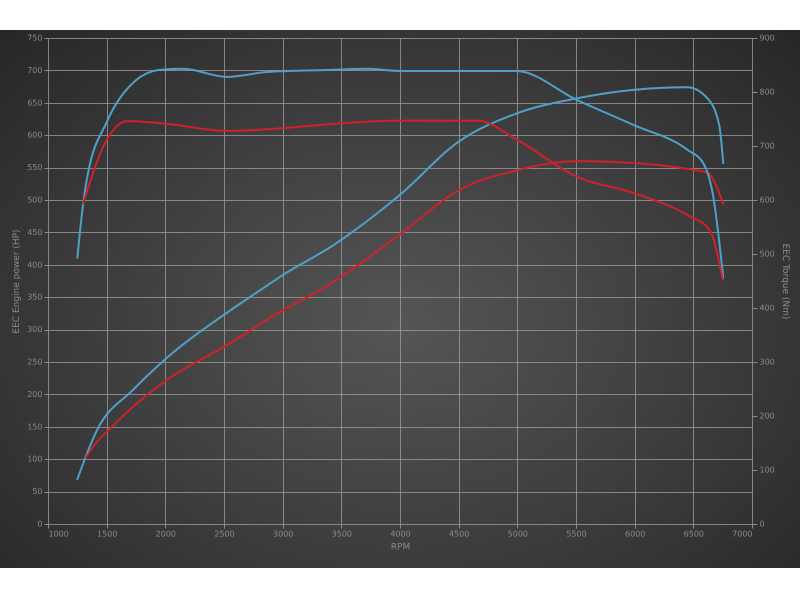 The image size is (800, 600). What do you see at coordinates (762, 524) in the screenshot?
I see `y2-tick-label: 0` at bounding box center [762, 524].